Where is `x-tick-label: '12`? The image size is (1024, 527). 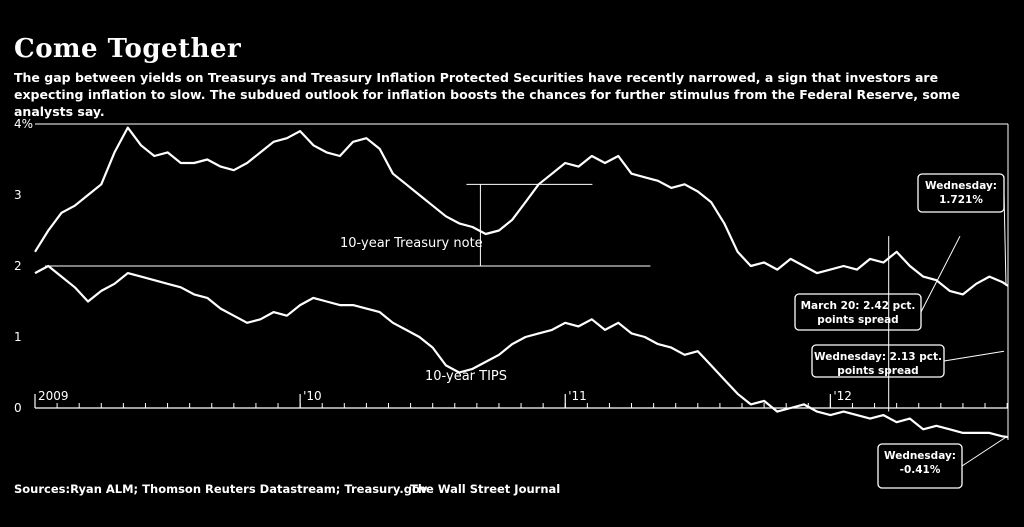
x-tick-label: '12 is located at coordinates (842, 396).